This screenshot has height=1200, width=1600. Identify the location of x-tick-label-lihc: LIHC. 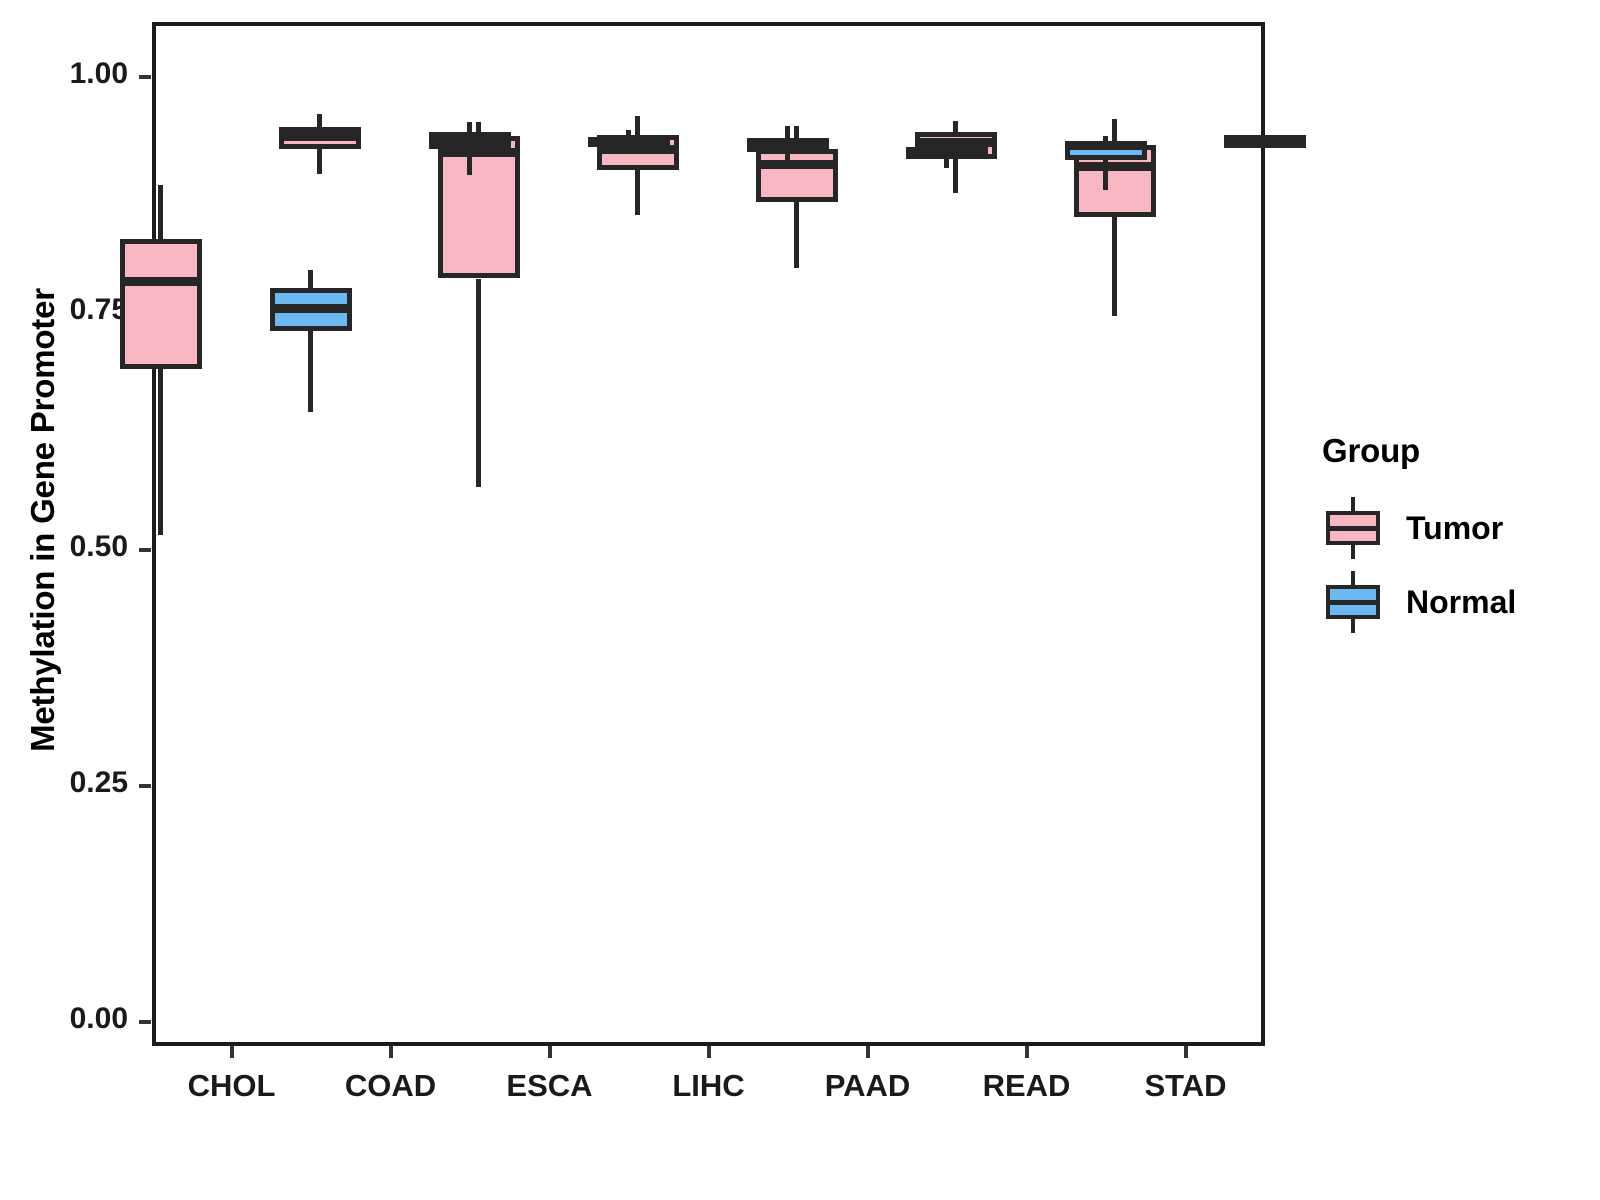
(708, 1085).